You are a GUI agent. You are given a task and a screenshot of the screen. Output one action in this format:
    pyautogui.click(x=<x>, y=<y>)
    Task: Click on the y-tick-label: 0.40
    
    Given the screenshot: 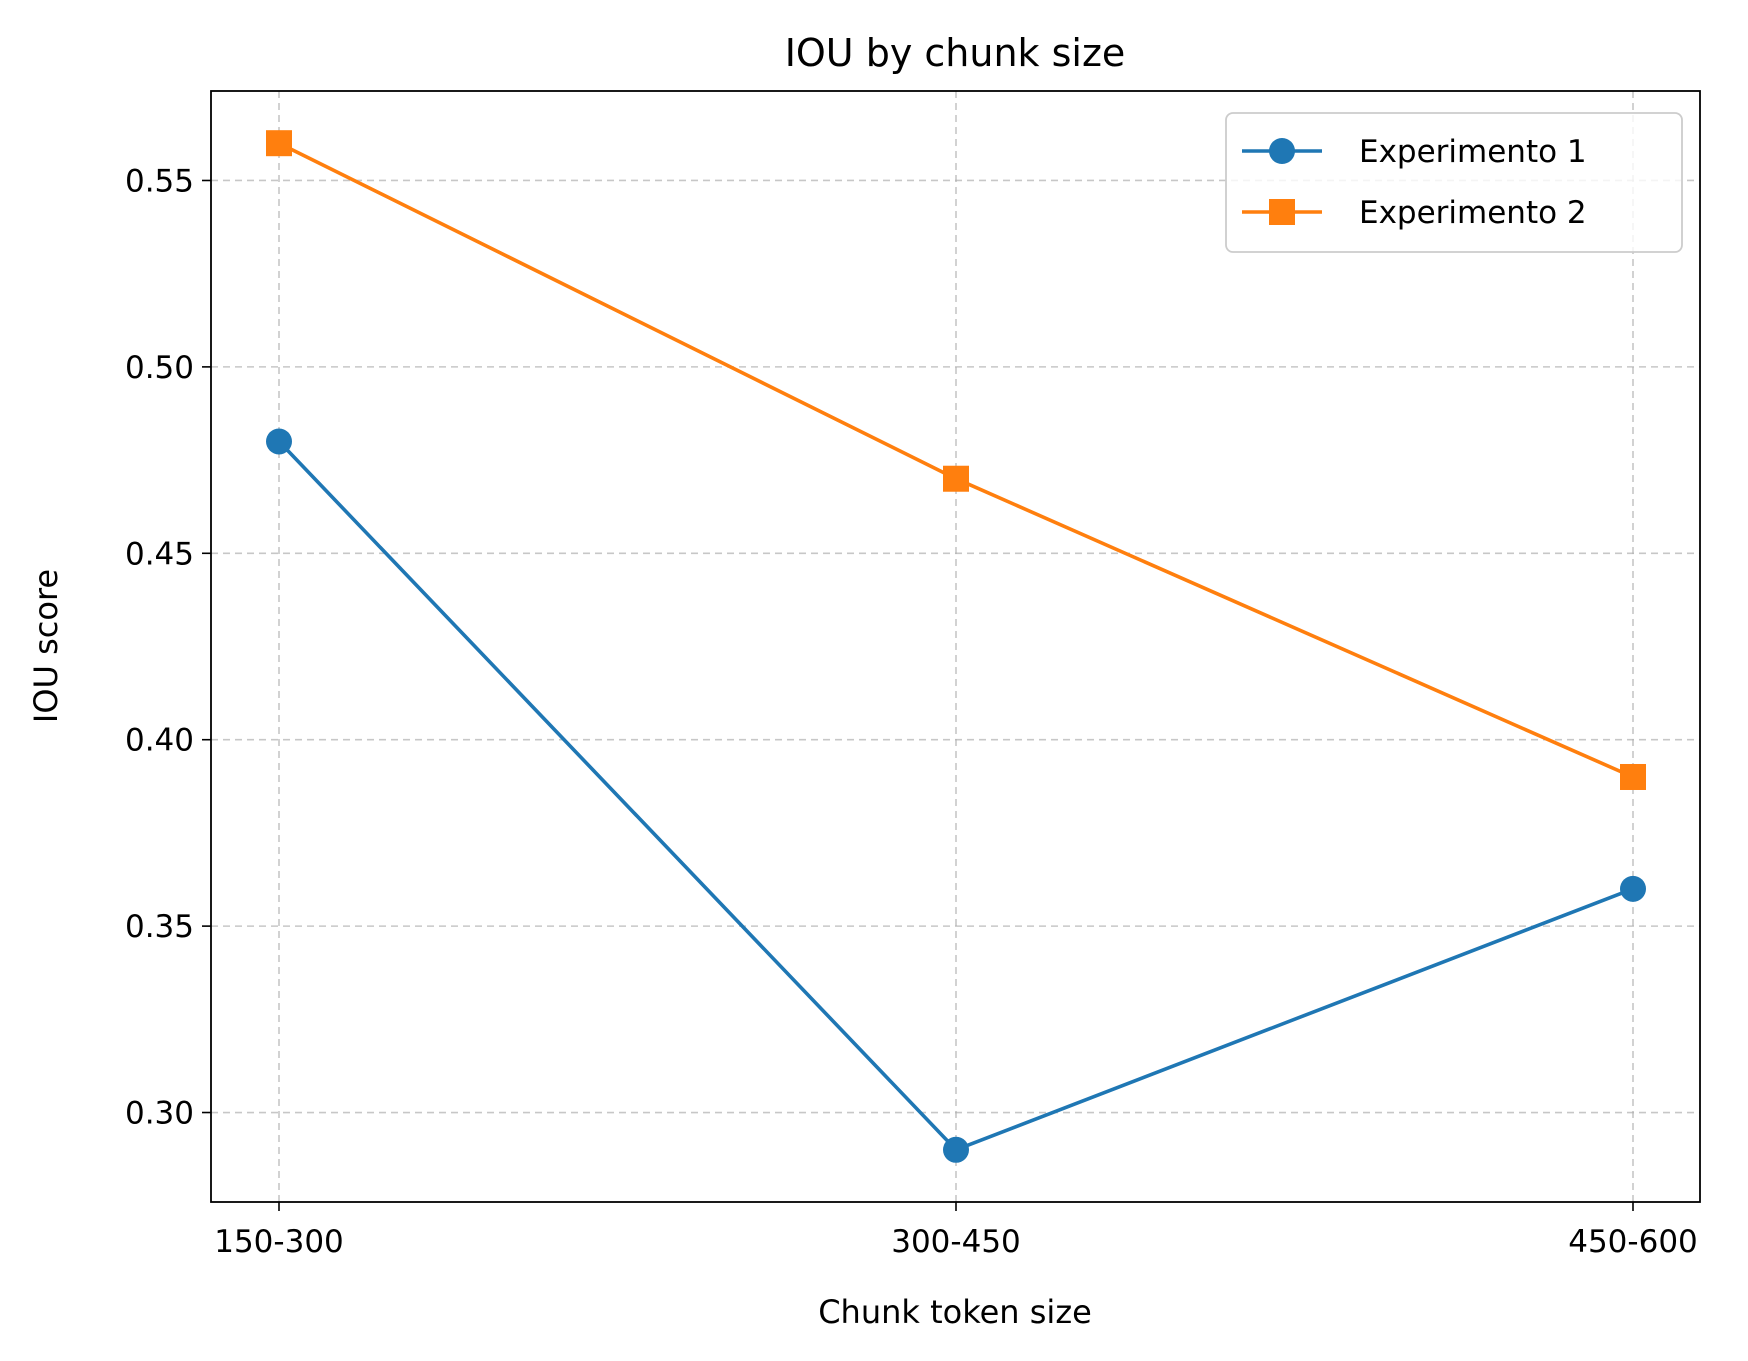 What is the action you would take?
    pyautogui.click(x=159, y=741)
    